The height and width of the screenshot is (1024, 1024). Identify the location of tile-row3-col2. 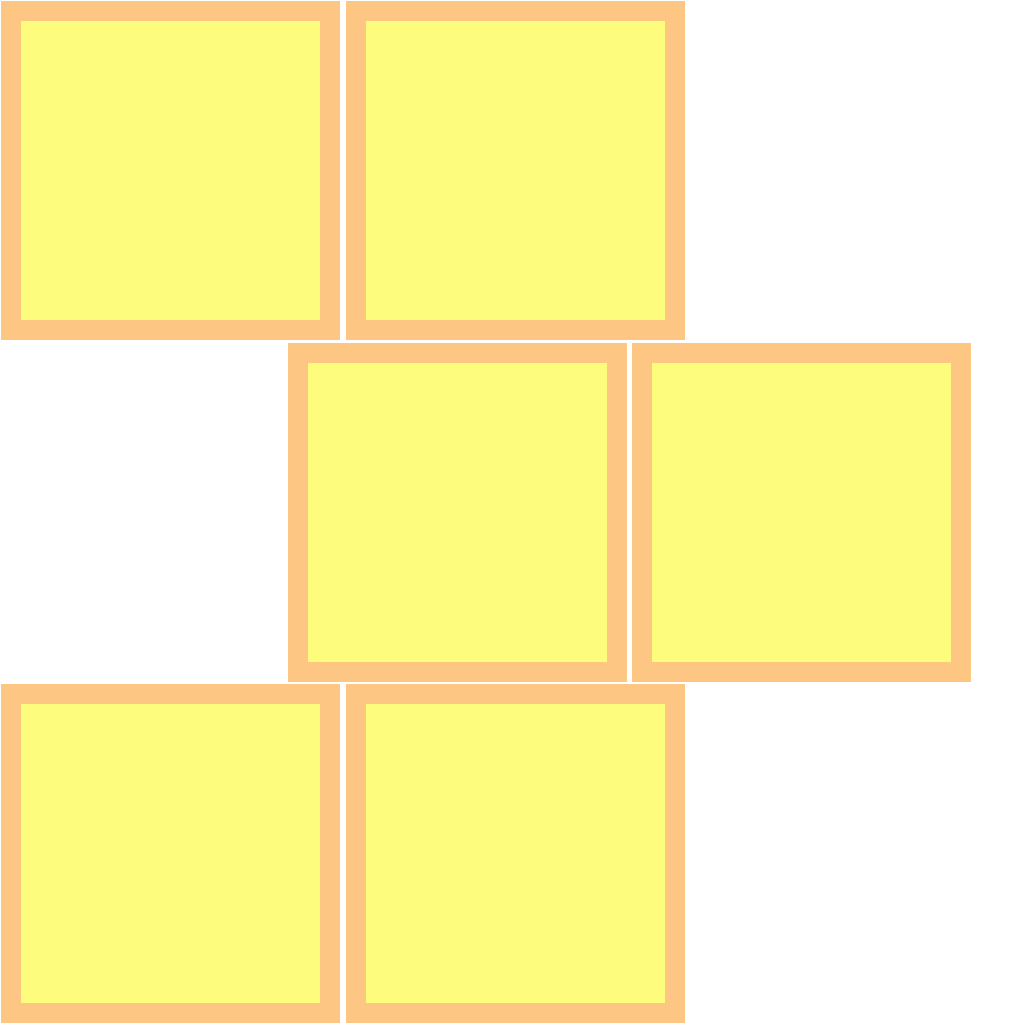
(515, 853).